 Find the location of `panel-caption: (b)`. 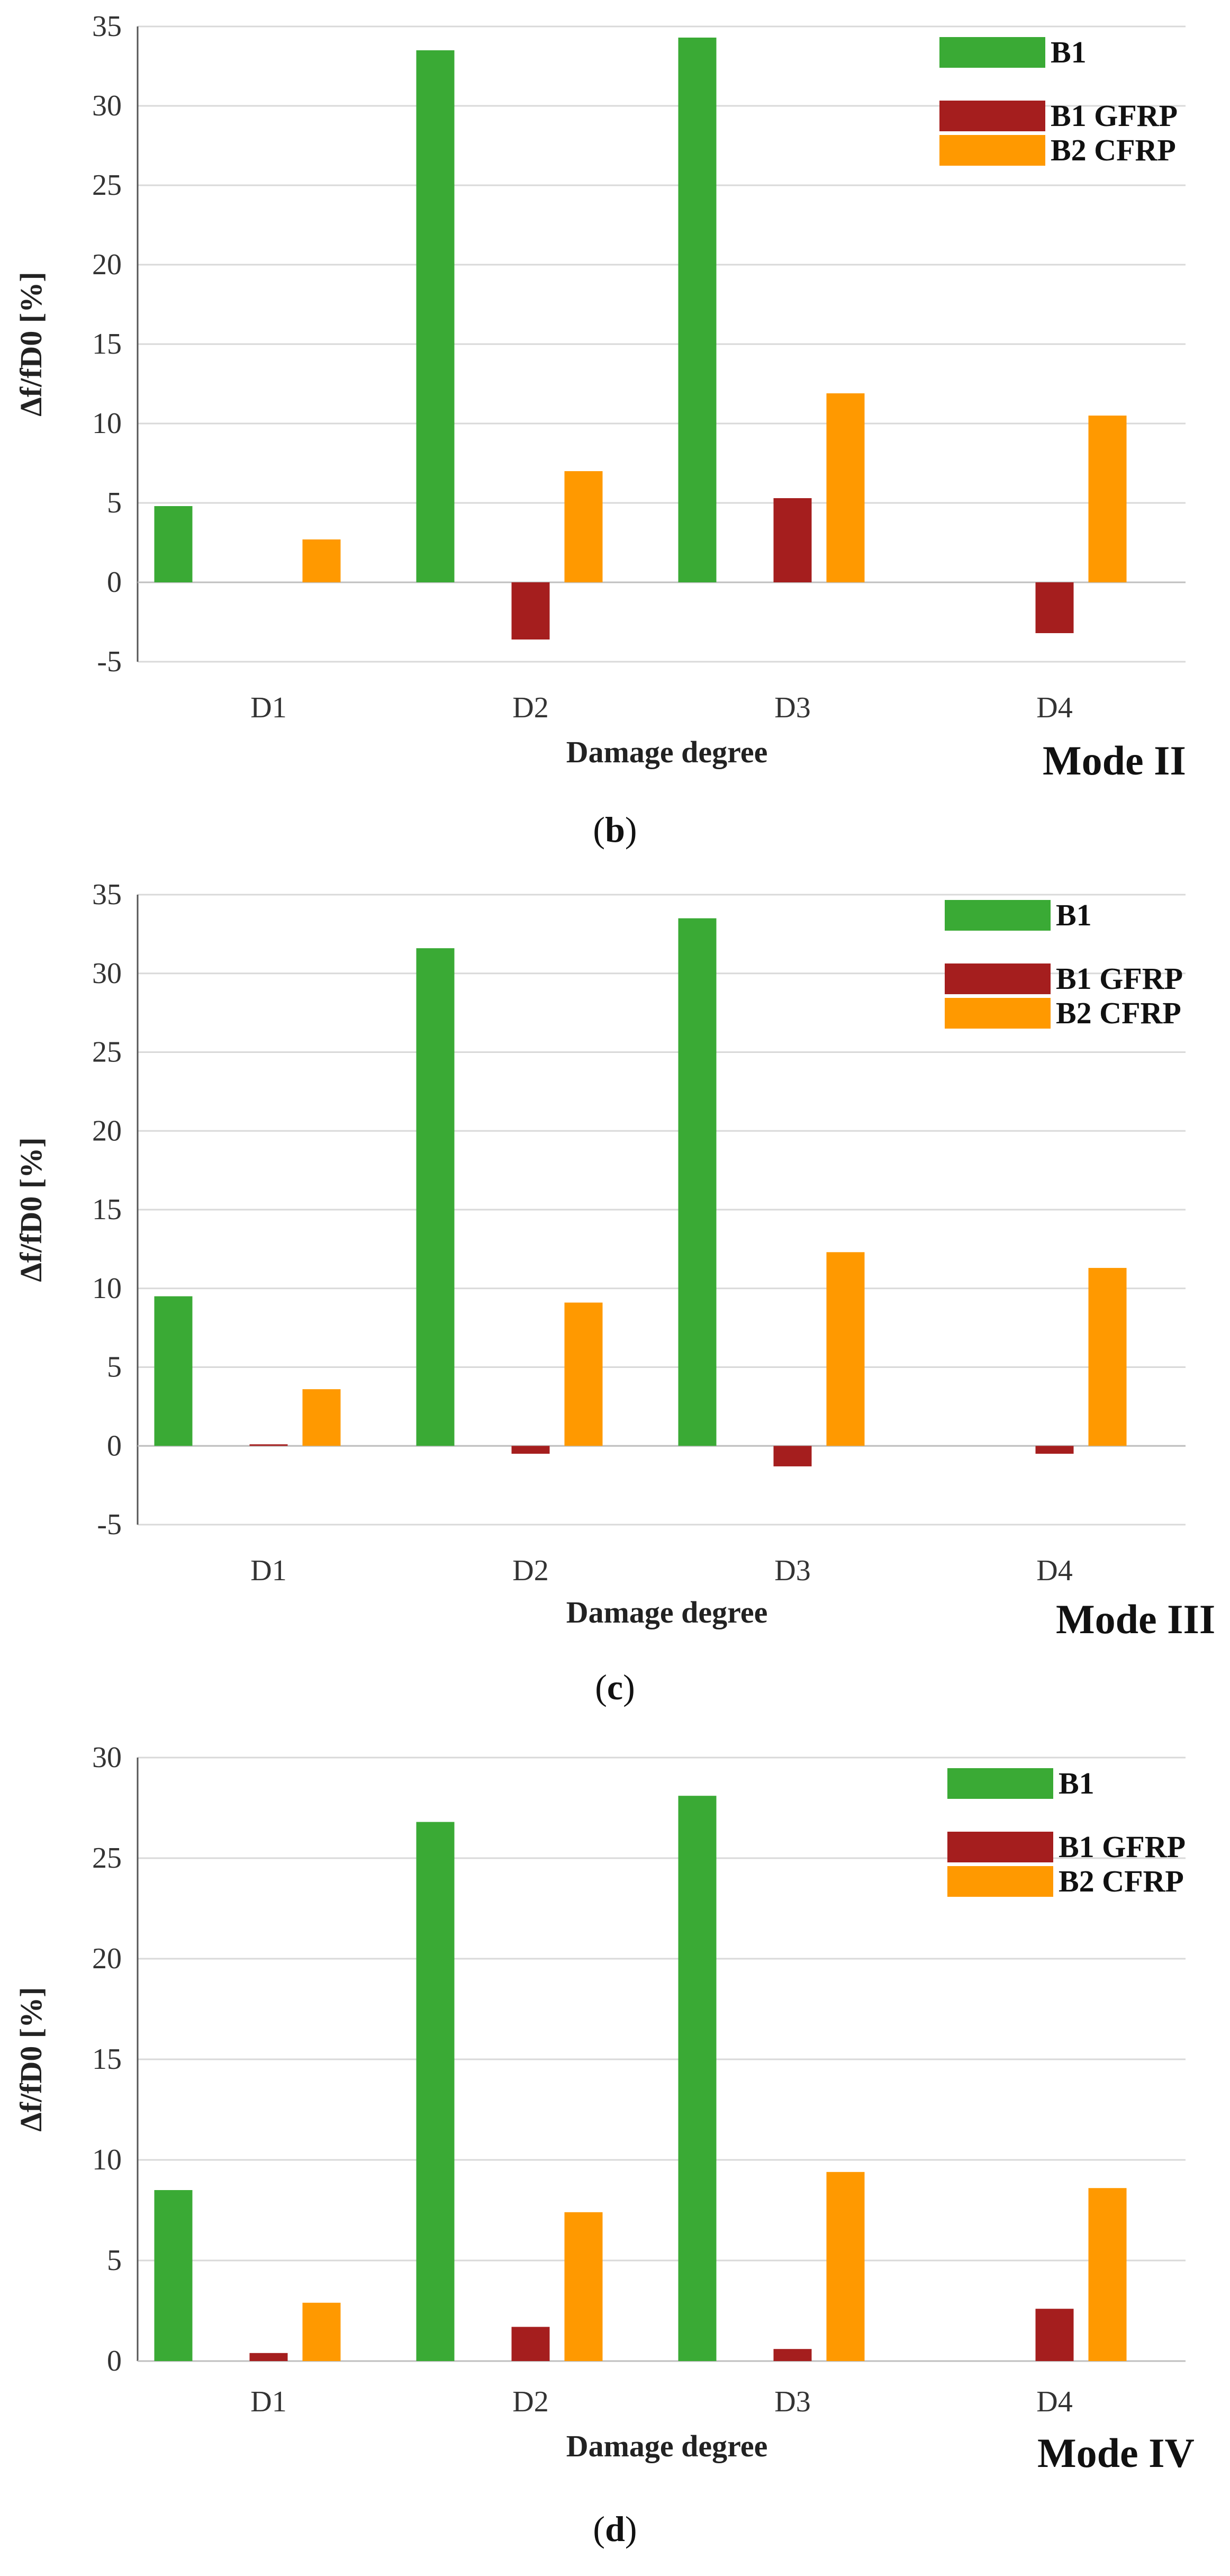

panel-caption: (b) is located at coordinates (615, 829).